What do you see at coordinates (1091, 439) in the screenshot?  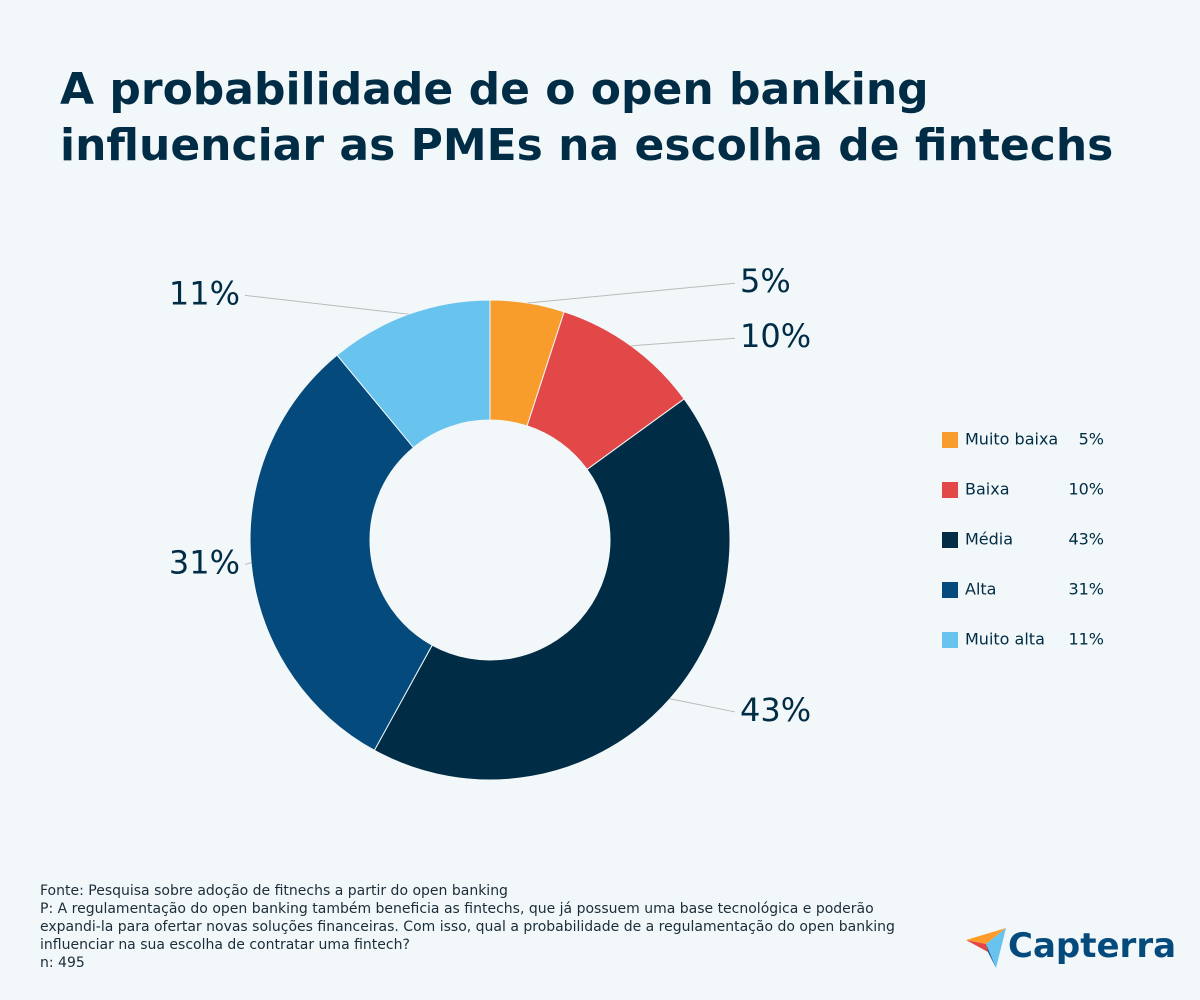 I see `legend-value: 5%` at bounding box center [1091, 439].